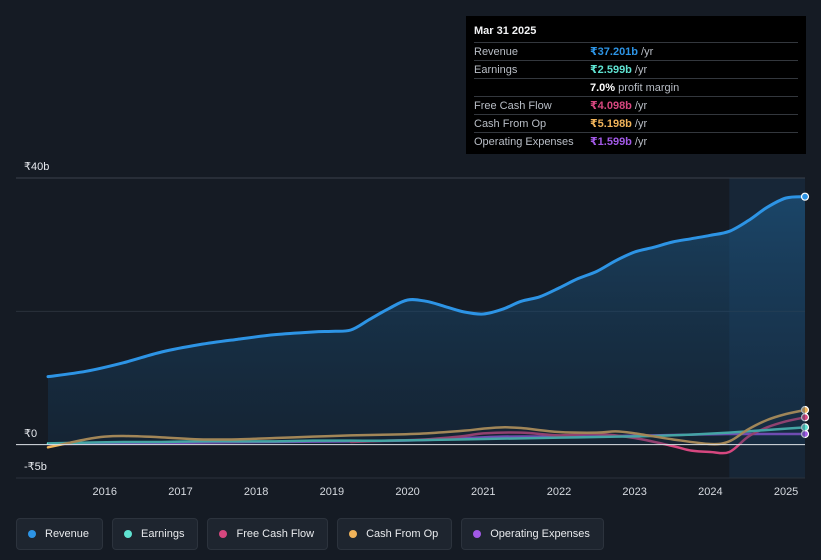  What do you see at coordinates (603, 87) in the screenshot?
I see `tooltip-value: 7.0%` at bounding box center [603, 87].